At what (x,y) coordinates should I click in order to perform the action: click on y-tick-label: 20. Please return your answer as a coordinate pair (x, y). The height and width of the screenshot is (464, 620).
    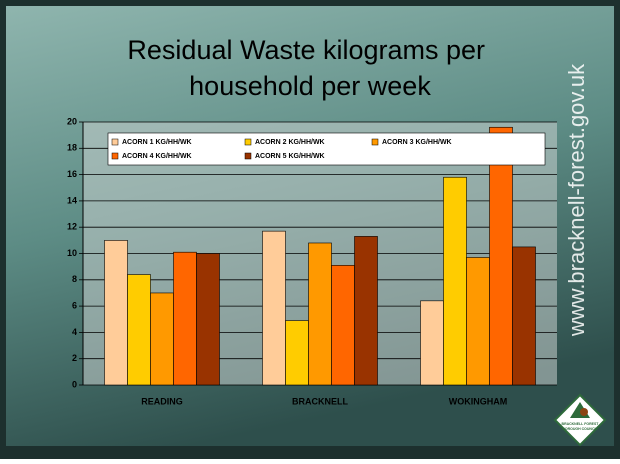
    Looking at the image, I should click on (72, 121).